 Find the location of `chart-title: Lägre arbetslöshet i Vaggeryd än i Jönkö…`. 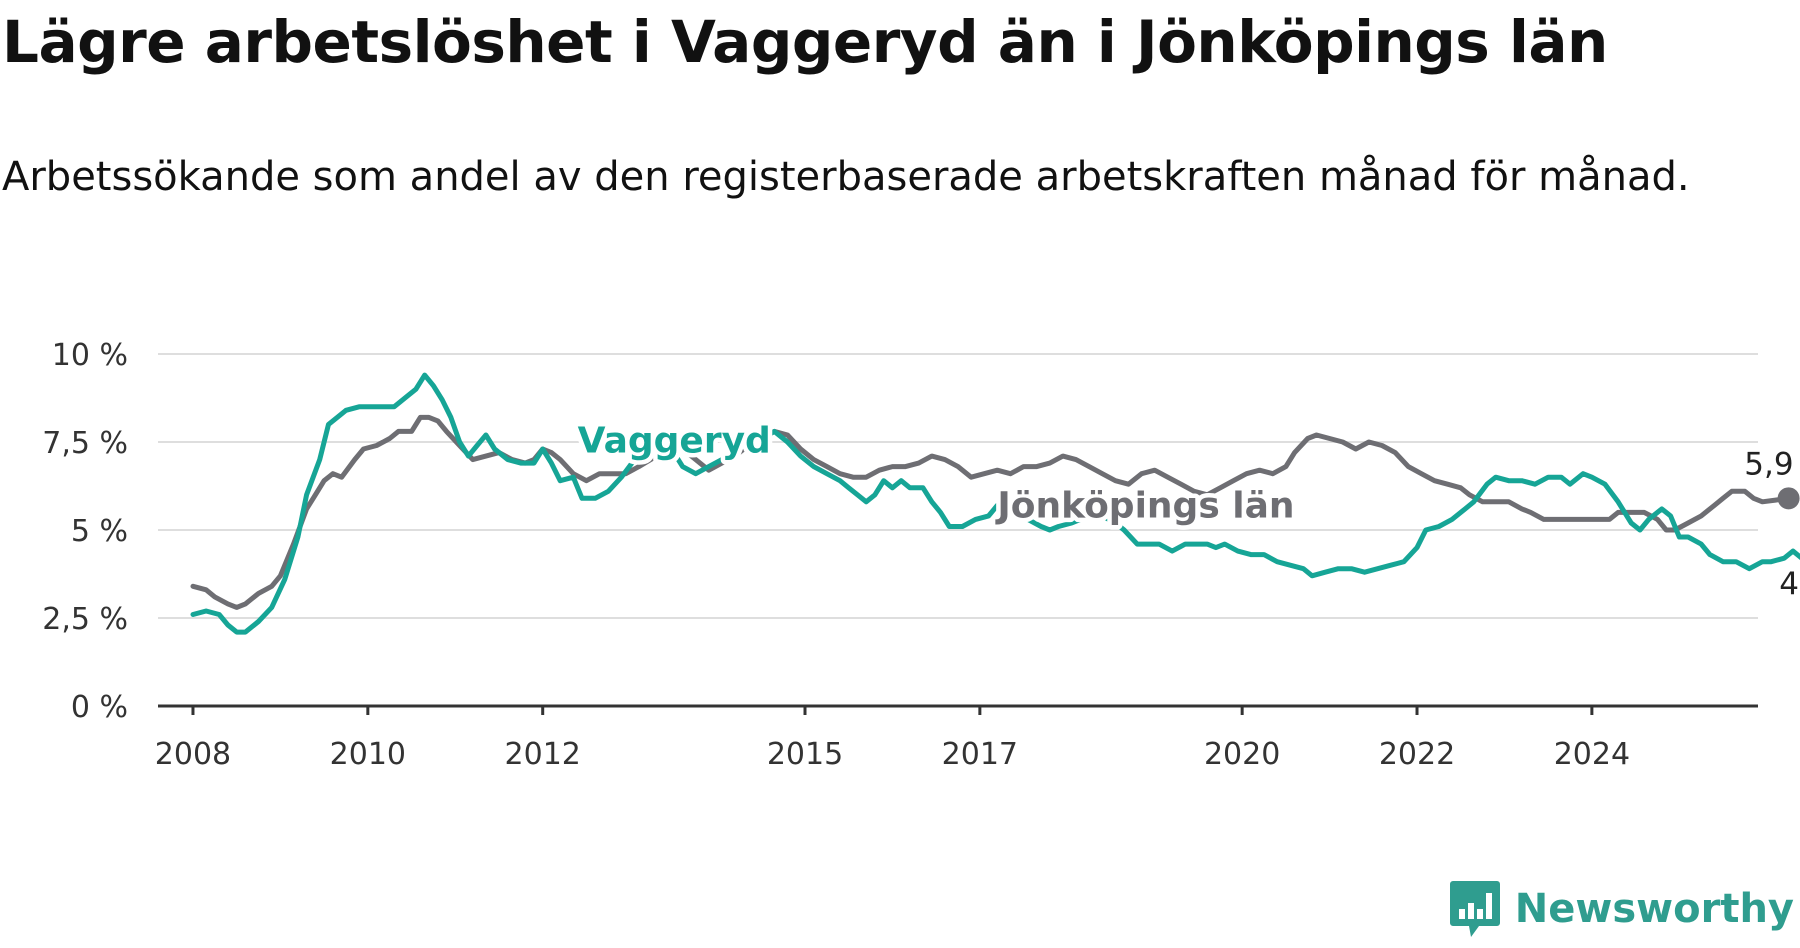

chart-title: Lägre arbetslöshet i Vaggeryd än i Jönkö… is located at coordinates (805, 42).